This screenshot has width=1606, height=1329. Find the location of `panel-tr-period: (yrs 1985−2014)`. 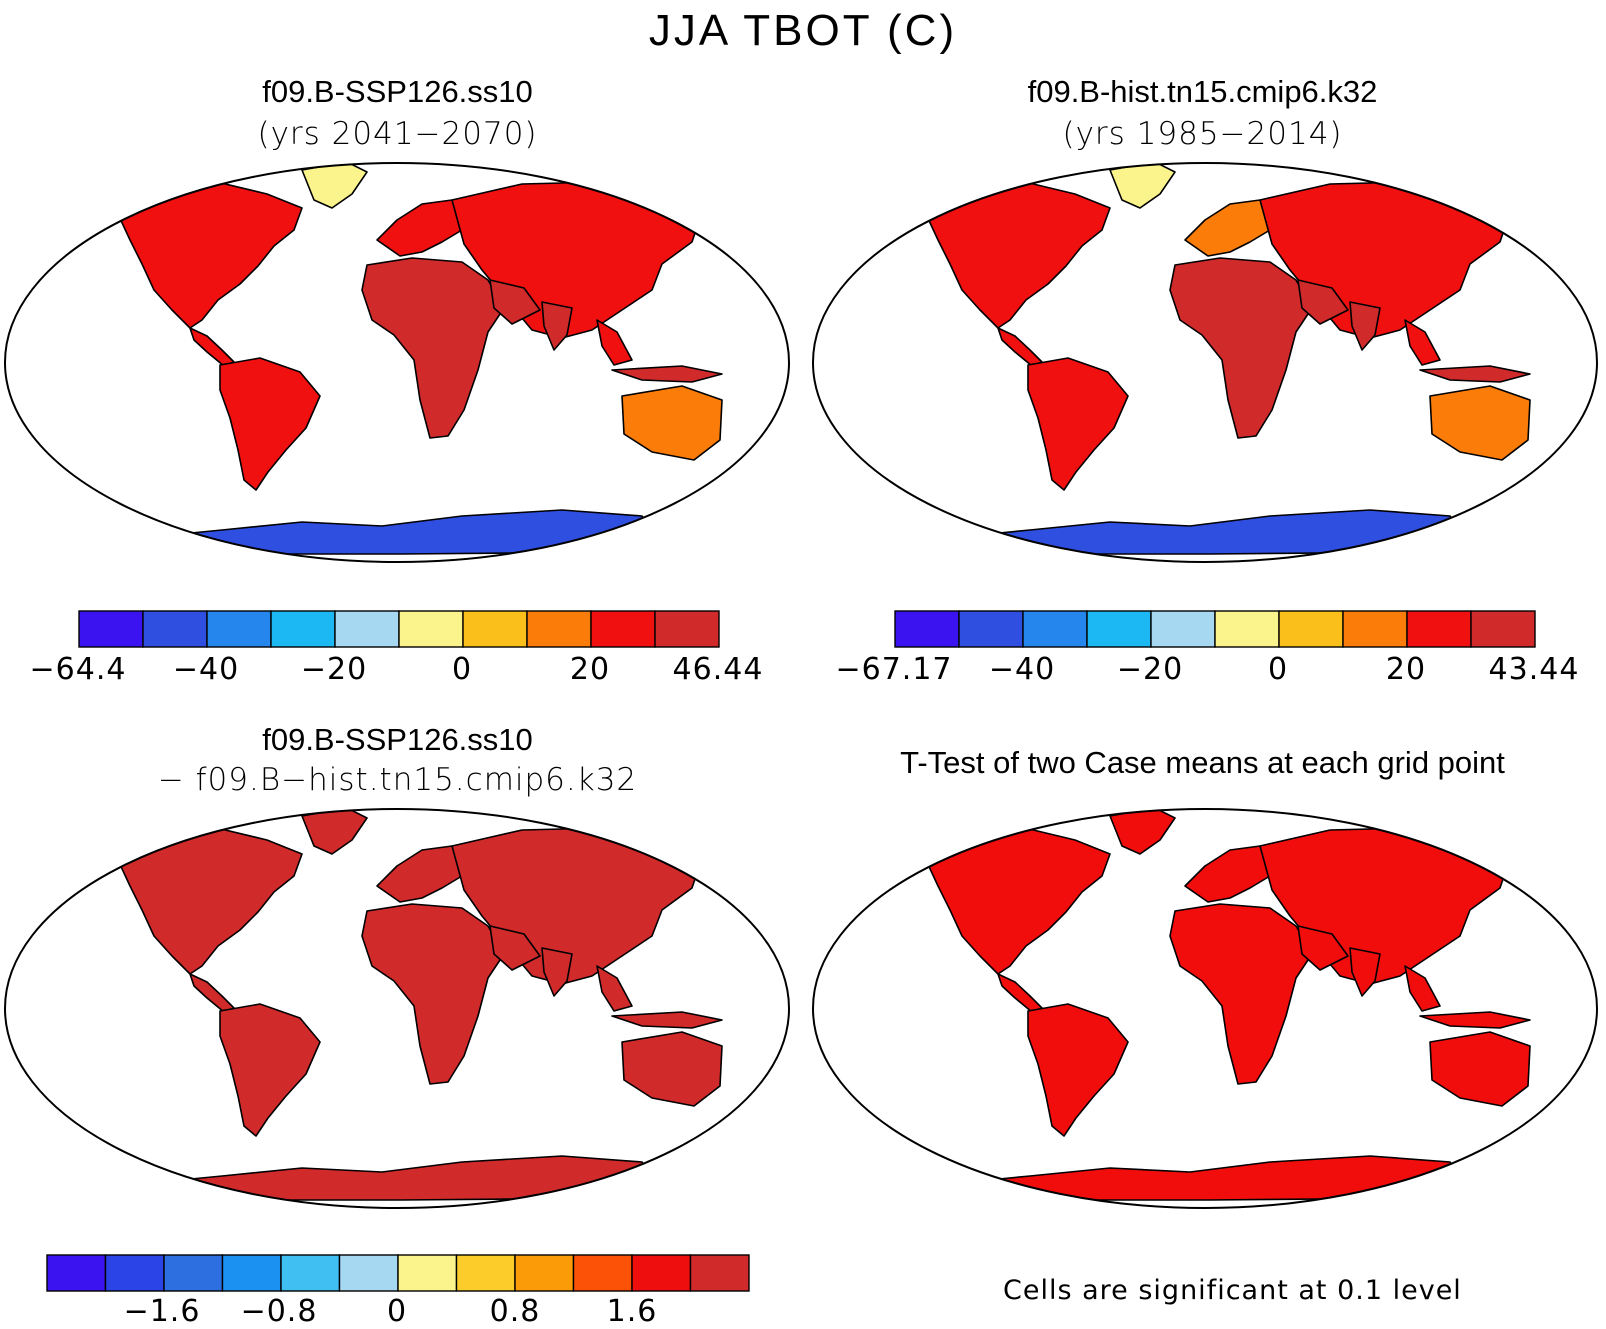

panel-tr-period: (yrs 1985−2014) is located at coordinates (1202, 134).